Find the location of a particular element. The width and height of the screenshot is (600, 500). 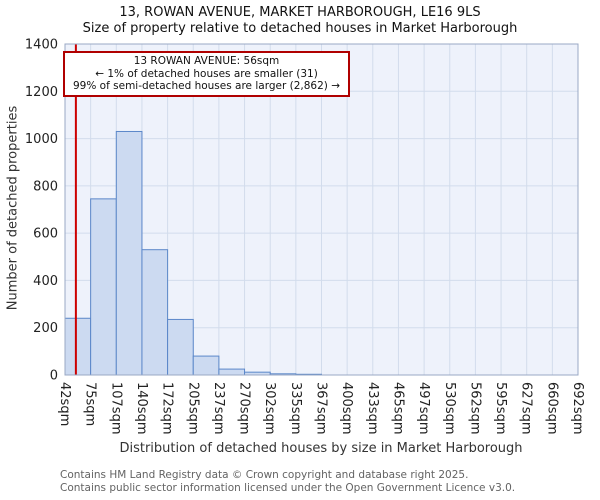

svg-text: 465sqm is located at coordinates (397, 408).